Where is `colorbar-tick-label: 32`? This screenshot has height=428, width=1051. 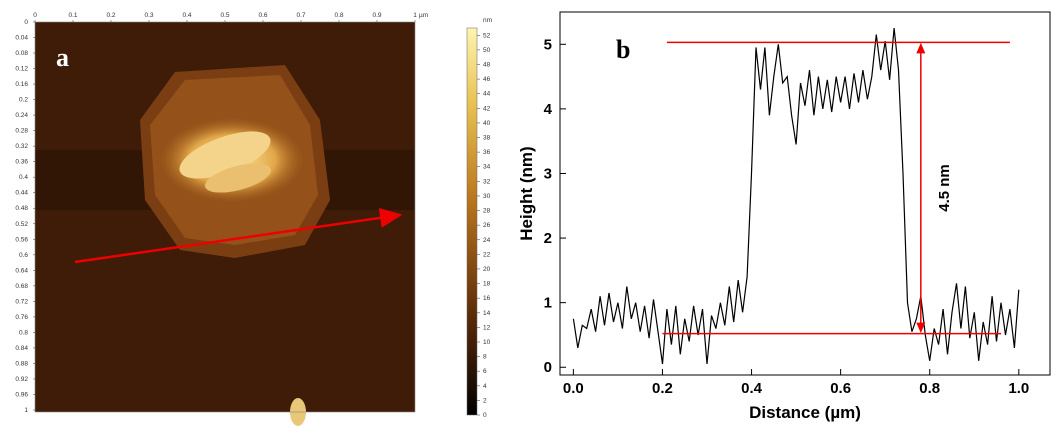
colorbar-tick-label: 32 is located at coordinates (487, 181).